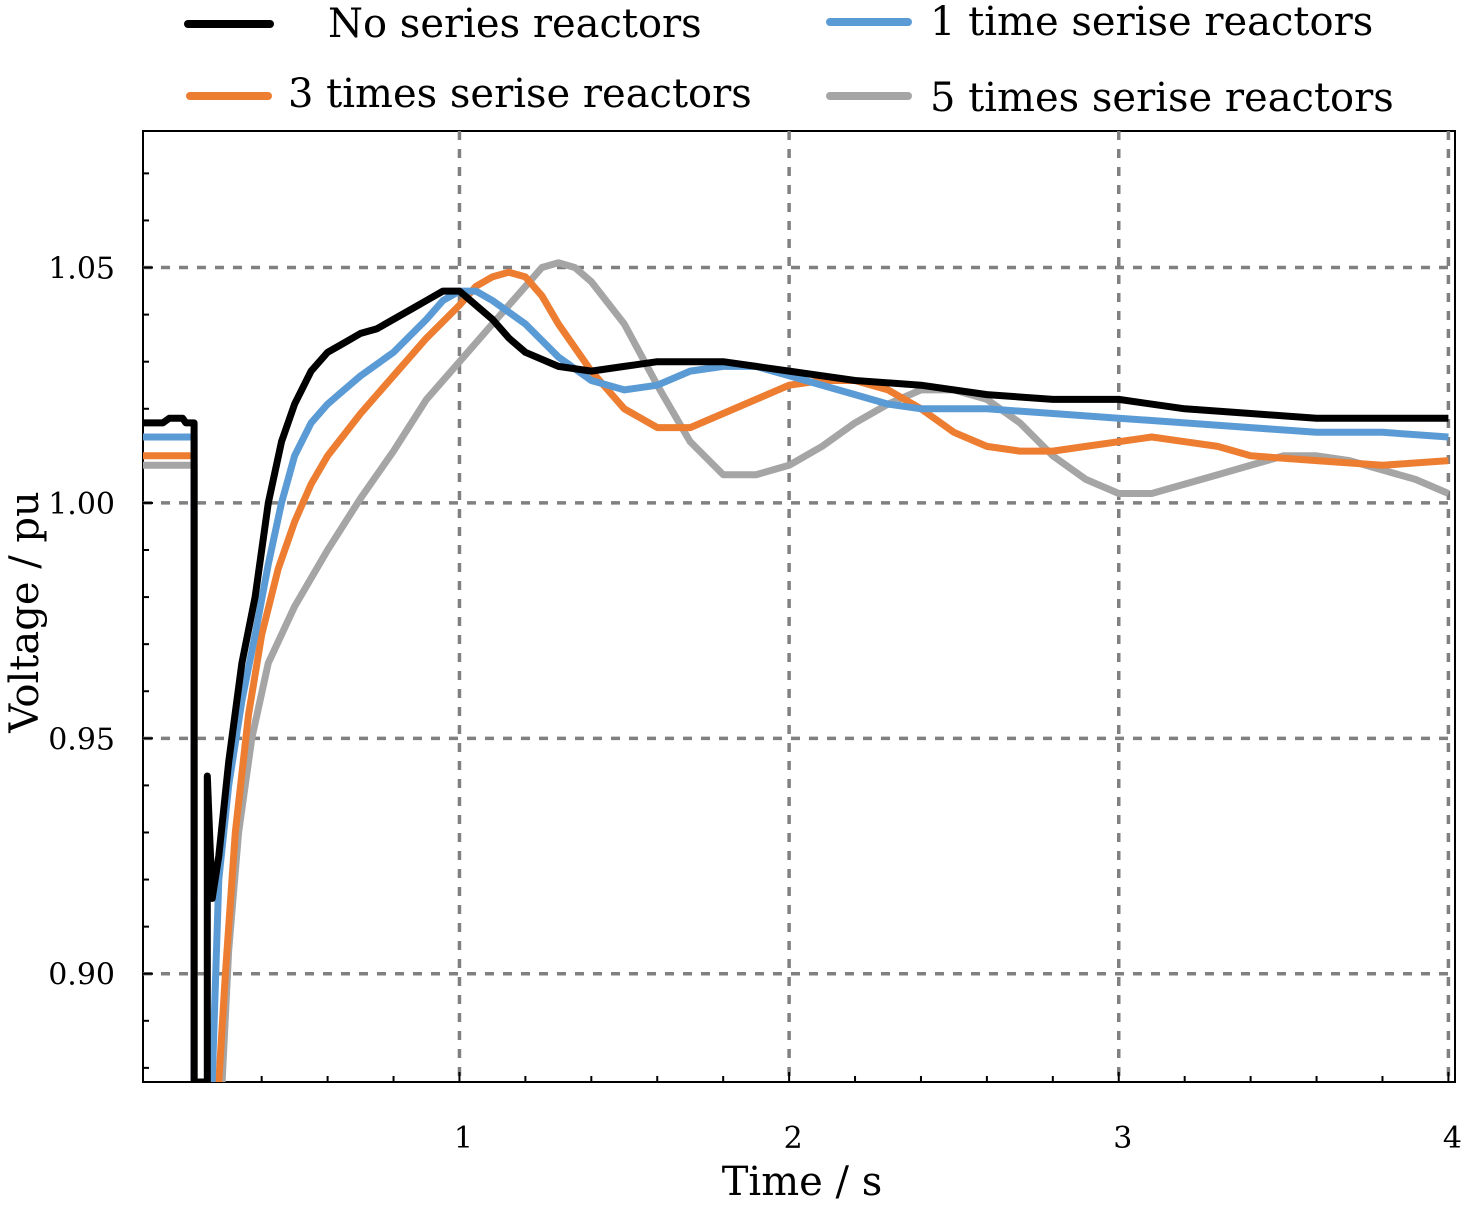 The image size is (1464, 1205). Describe the element at coordinates (515, 24) in the screenshot. I see `legend-label-0: No series reactors` at that location.